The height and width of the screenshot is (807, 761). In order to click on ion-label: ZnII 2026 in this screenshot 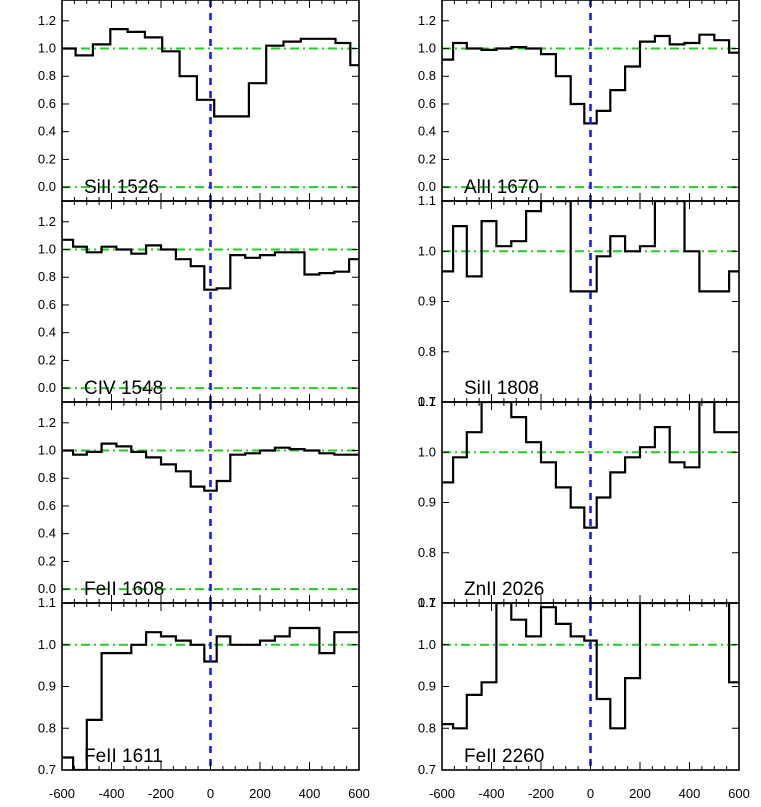, I will do `click(504, 589)`.